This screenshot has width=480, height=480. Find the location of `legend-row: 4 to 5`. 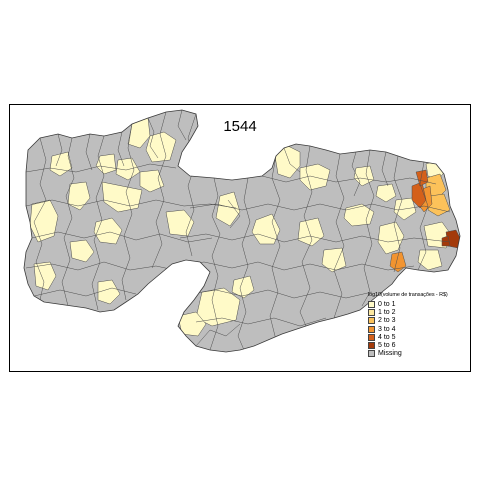

legend-row: 4 to 5 is located at coordinates (408, 337).